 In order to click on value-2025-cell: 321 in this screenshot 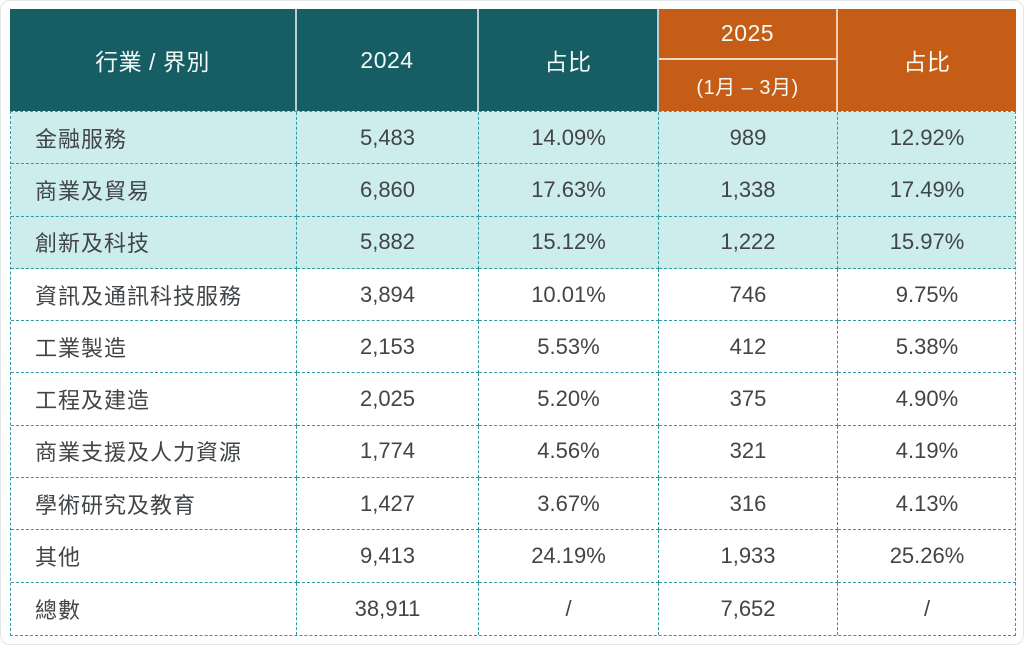, I will do `click(748, 452)`.